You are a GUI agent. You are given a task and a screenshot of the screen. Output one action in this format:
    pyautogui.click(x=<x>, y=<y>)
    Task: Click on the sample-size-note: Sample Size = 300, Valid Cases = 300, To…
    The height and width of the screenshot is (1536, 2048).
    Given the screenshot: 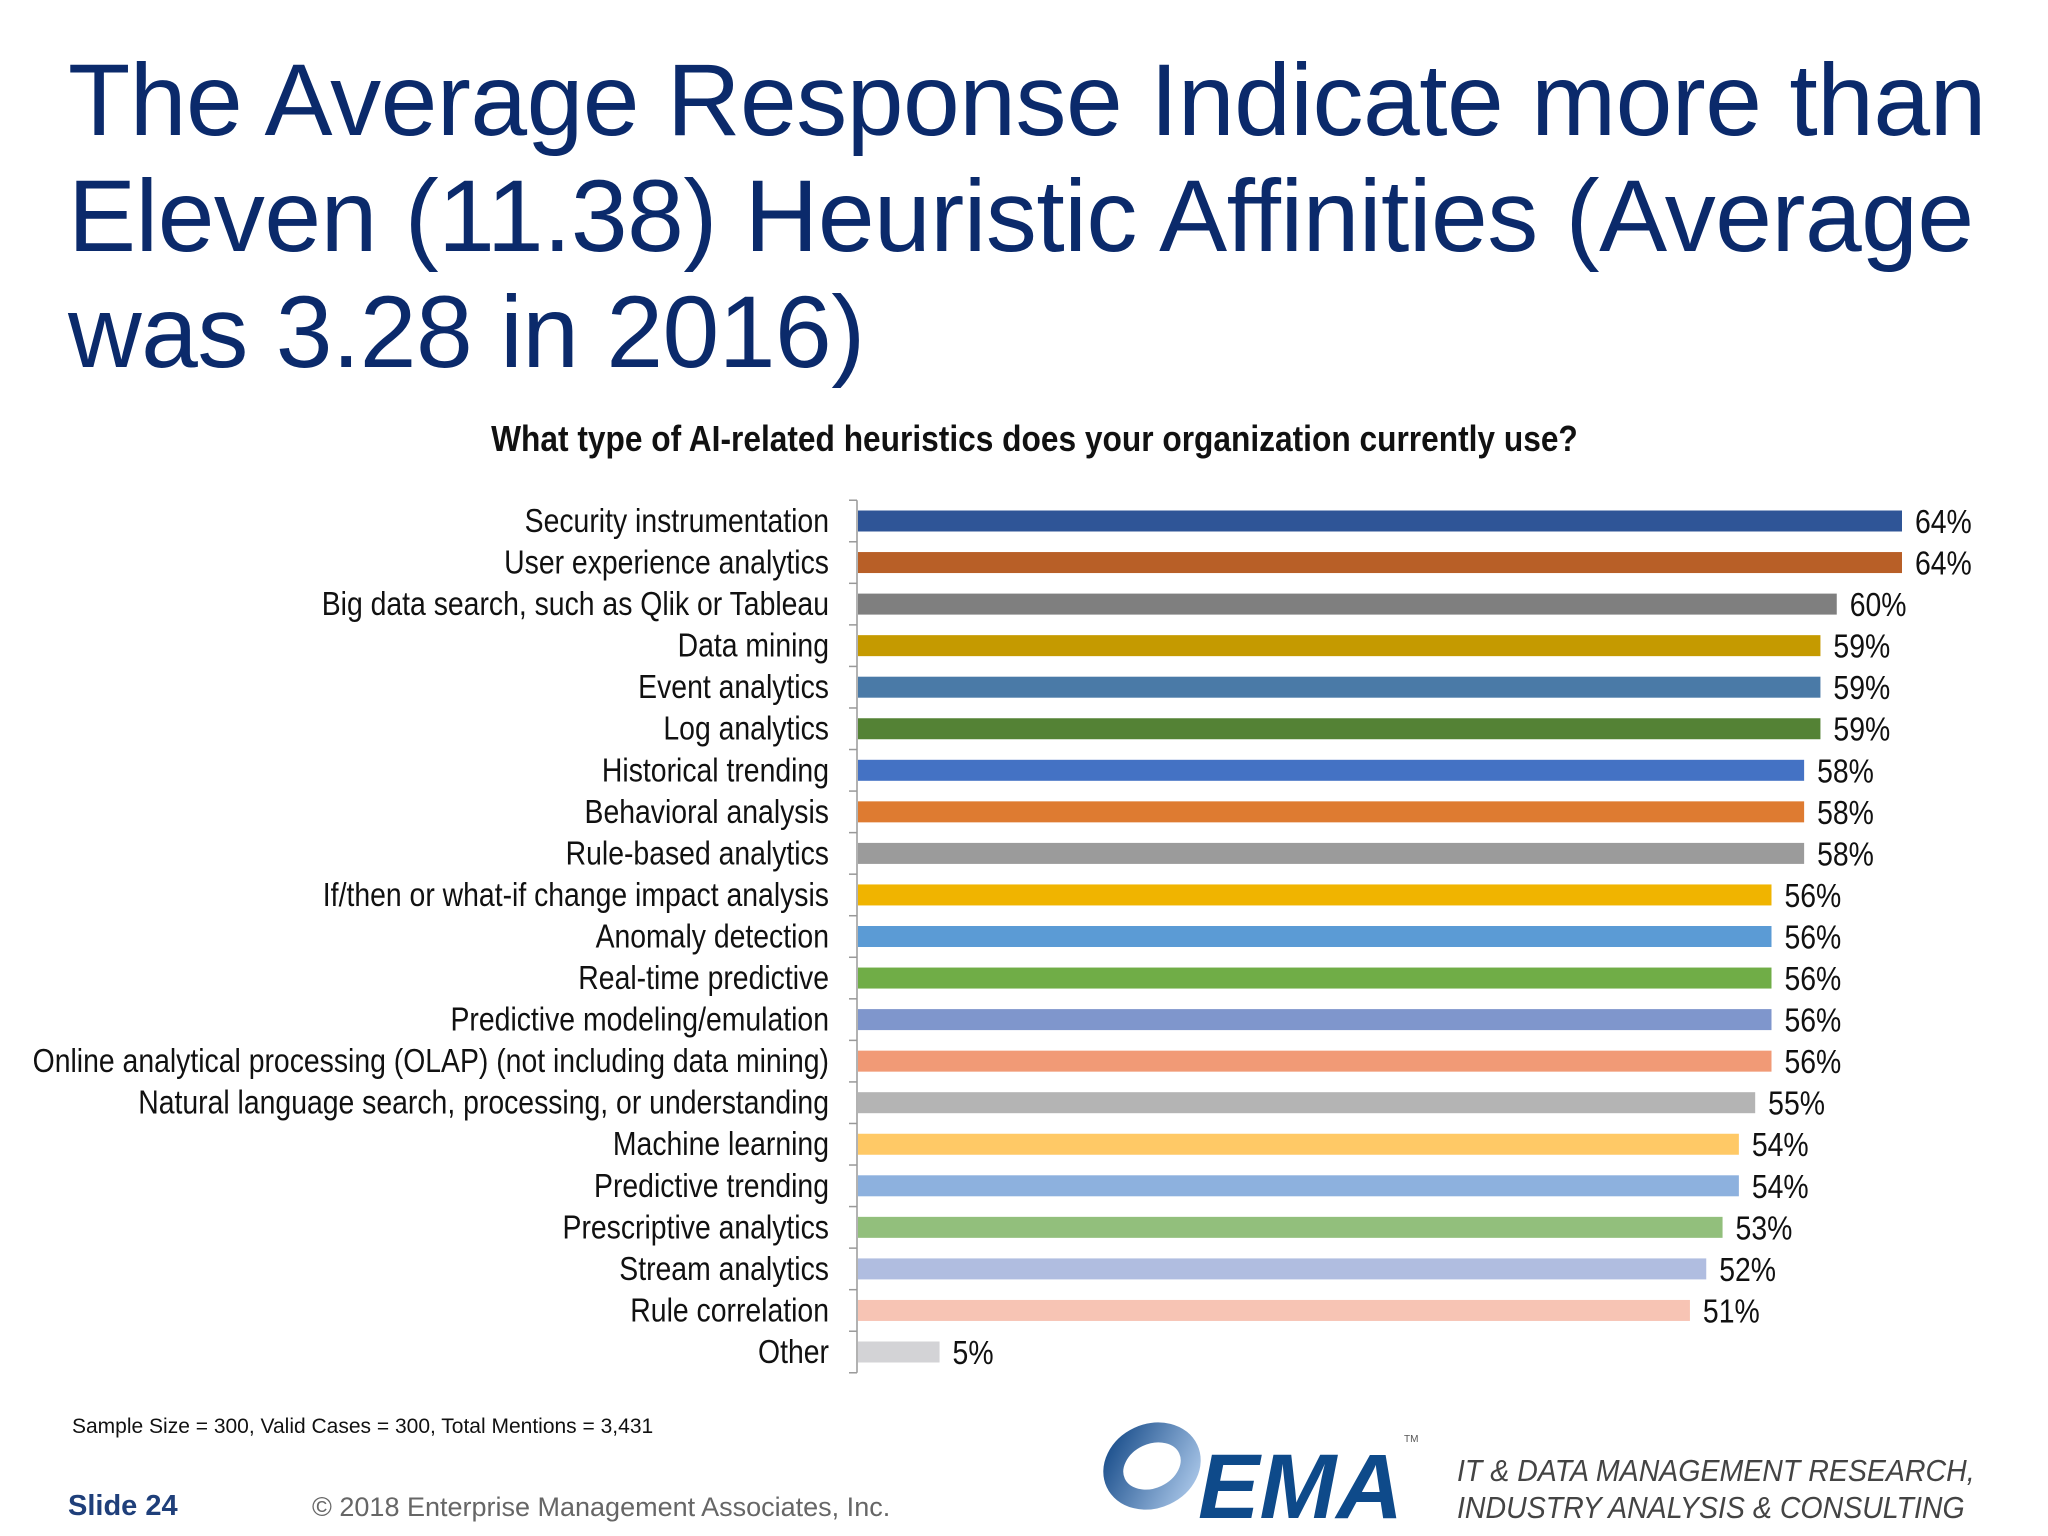 What is the action you would take?
    pyautogui.click(x=363, y=1426)
    